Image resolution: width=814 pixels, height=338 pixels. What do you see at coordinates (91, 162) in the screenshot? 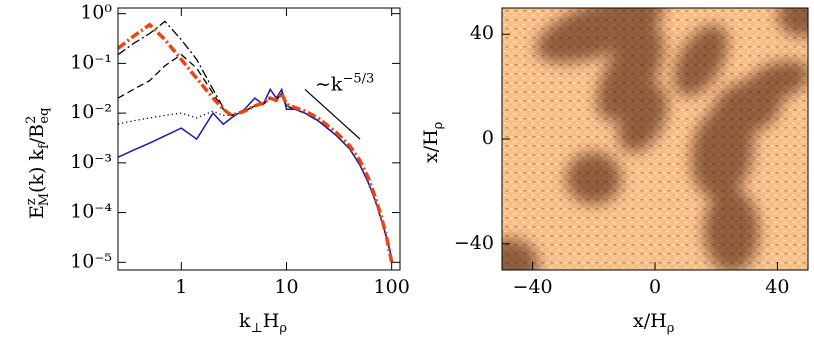
I see `y-tick-label: 10⁻³` at bounding box center [91, 162].